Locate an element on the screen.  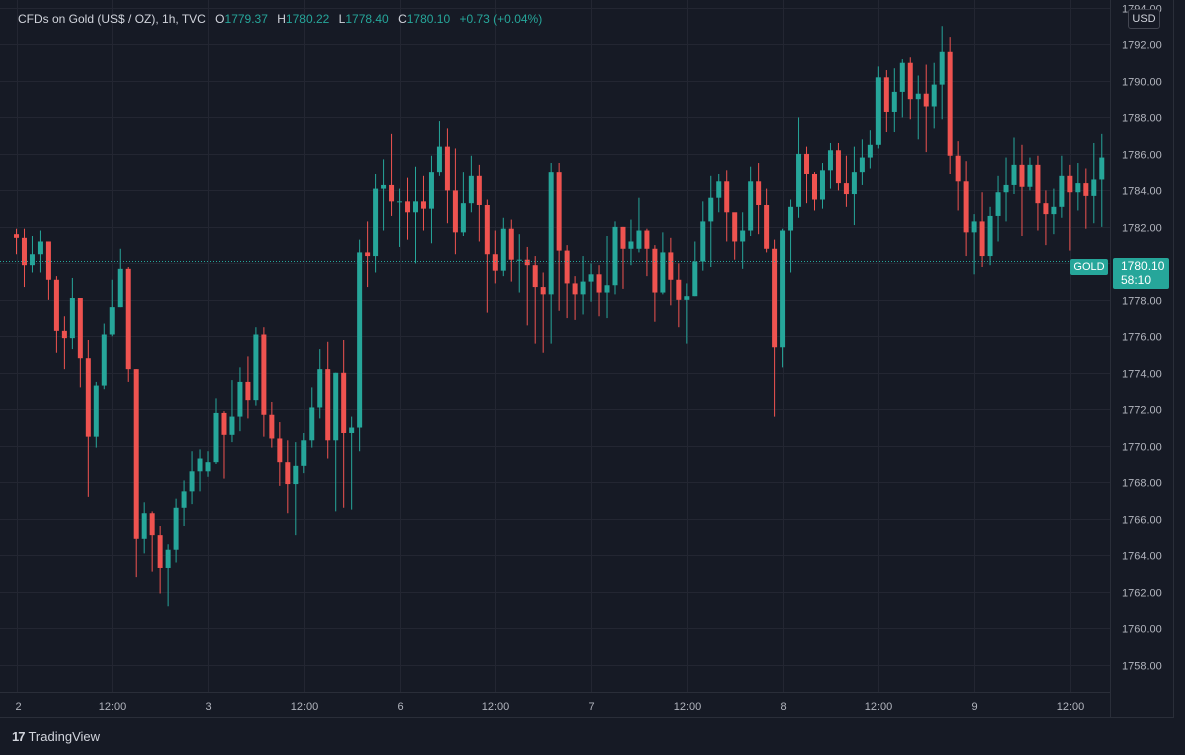
currency-button: USD is located at coordinates (1144, 19).